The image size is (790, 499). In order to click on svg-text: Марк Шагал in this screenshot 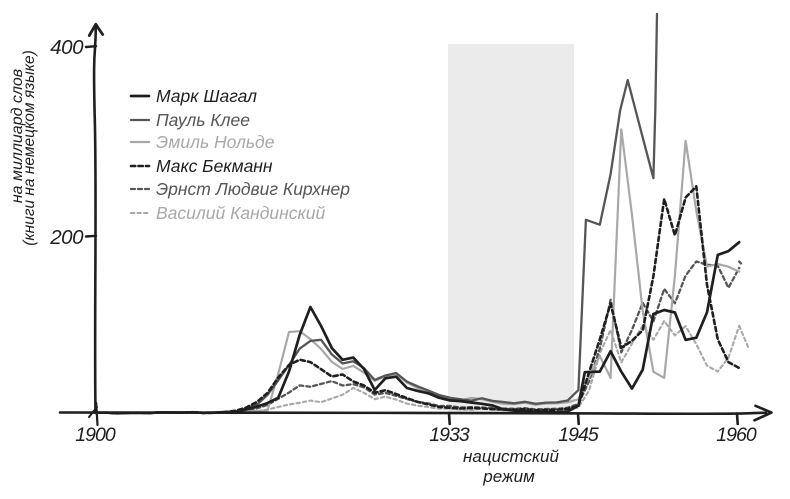, I will do `click(206, 96)`.